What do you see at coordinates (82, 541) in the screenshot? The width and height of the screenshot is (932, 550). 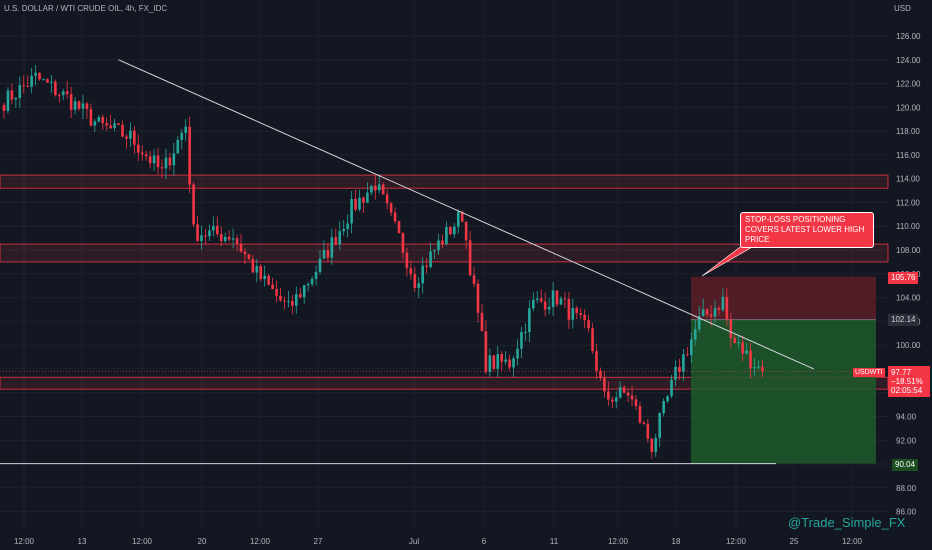 I see `time-tick-label: 13` at bounding box center [82, 541].